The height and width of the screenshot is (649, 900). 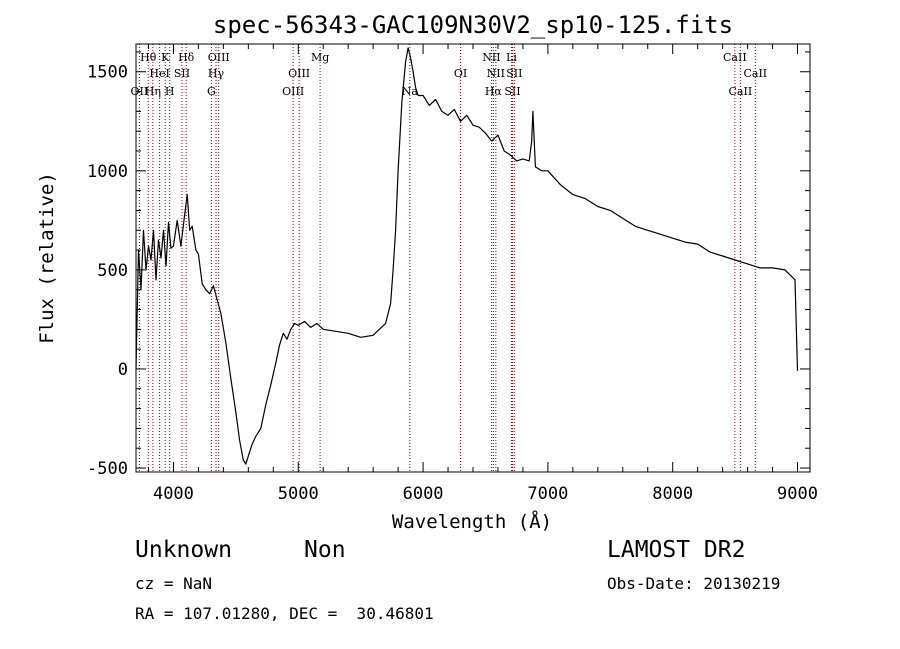 I want to click on marker-label: H, so click(x=170, y=91).